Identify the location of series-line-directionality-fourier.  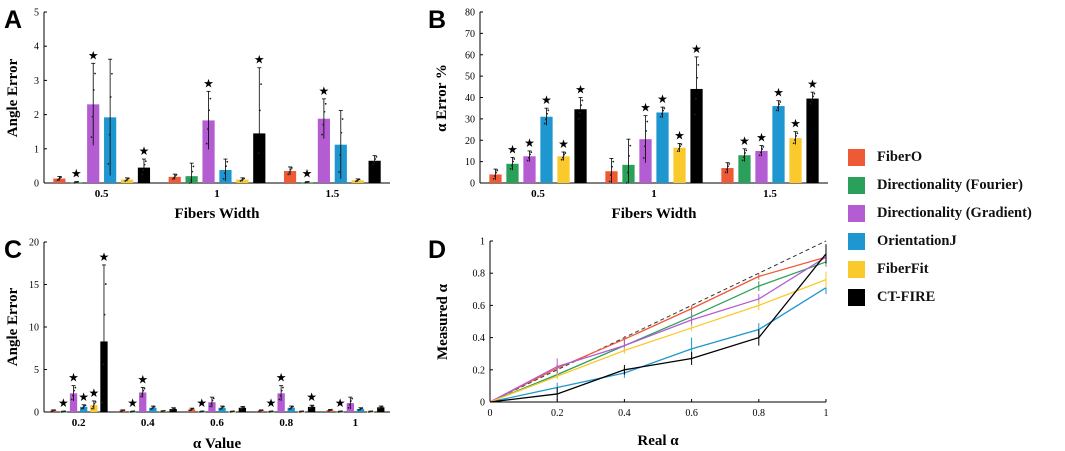
(658, 332).